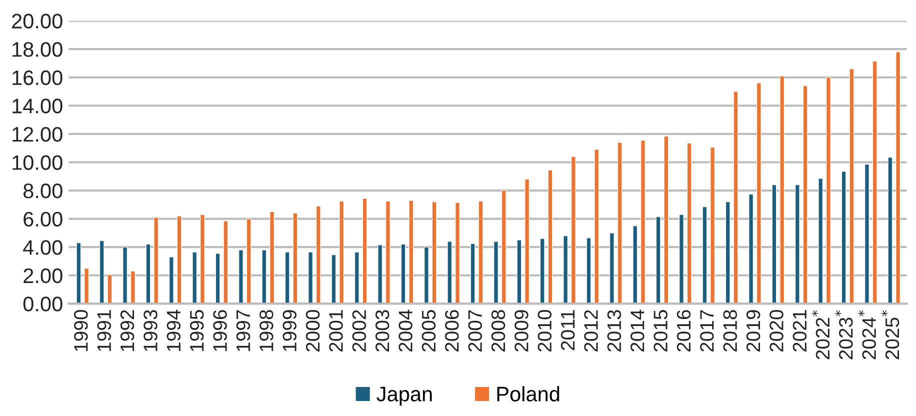  Describe the element at coordinates (43, 276) in the screenshot. I see `y-tick-label: 2.00` at that location.